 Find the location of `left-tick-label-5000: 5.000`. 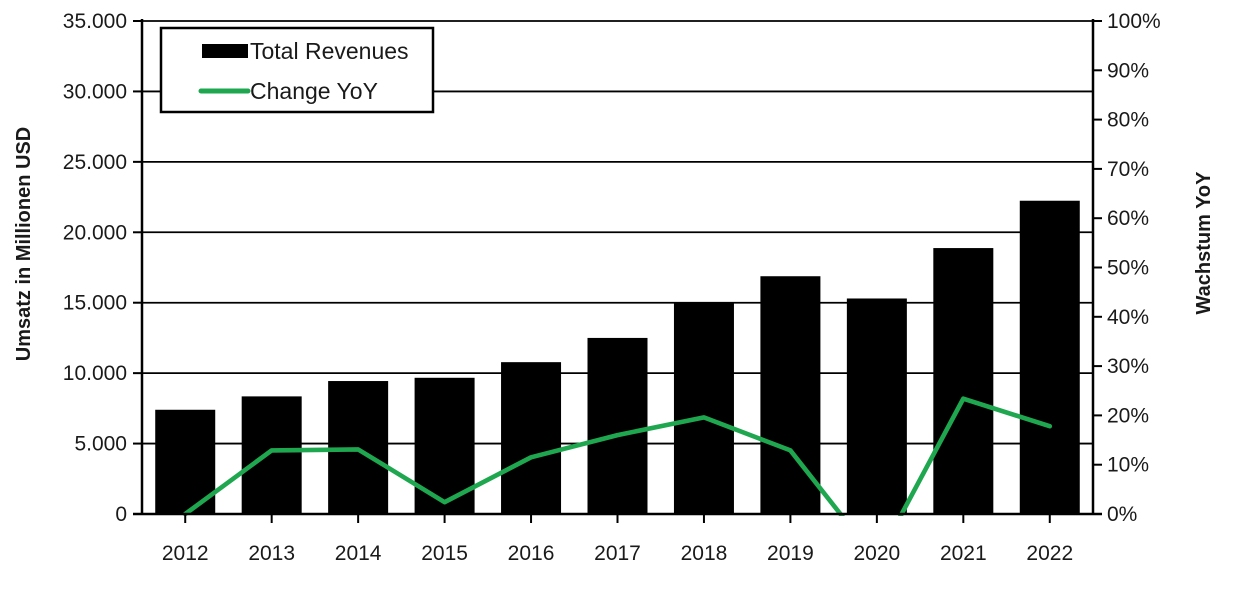

left-tick-label-5000: 5.000 is located at coordinates (100, 444).